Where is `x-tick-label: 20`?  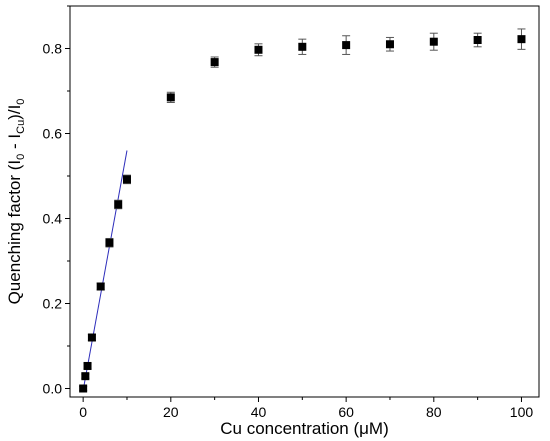 x-tick-label: 20 is located at coordinates (171, 412).